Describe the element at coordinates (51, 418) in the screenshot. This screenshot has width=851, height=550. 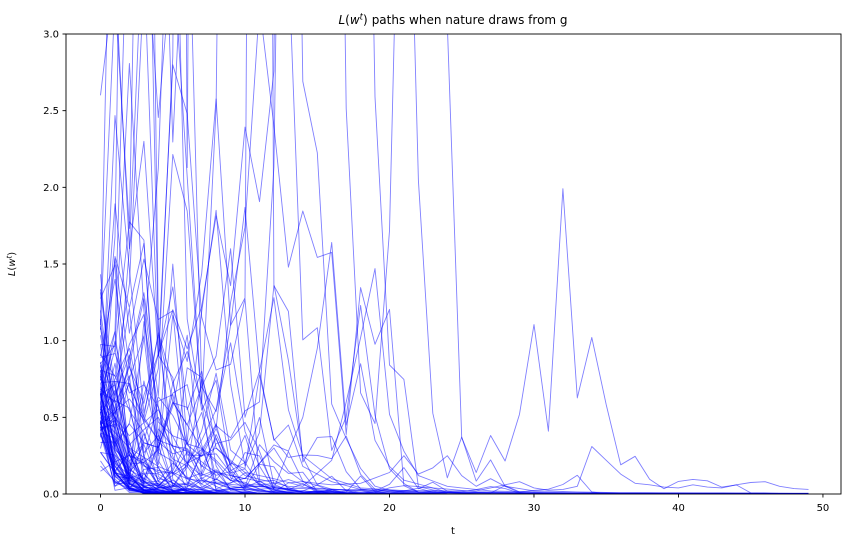
I see `y-tick-label: 0.5` at that location.